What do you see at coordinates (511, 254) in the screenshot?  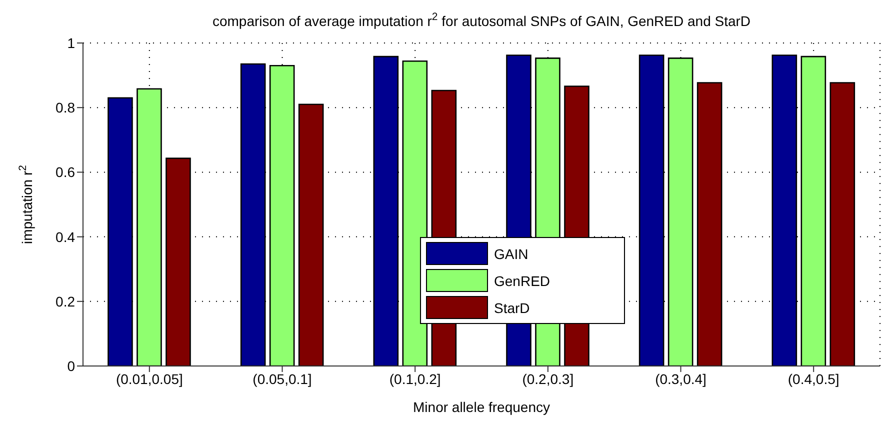 I see `legend-label: GAIN` at bounding box center [511, 254].